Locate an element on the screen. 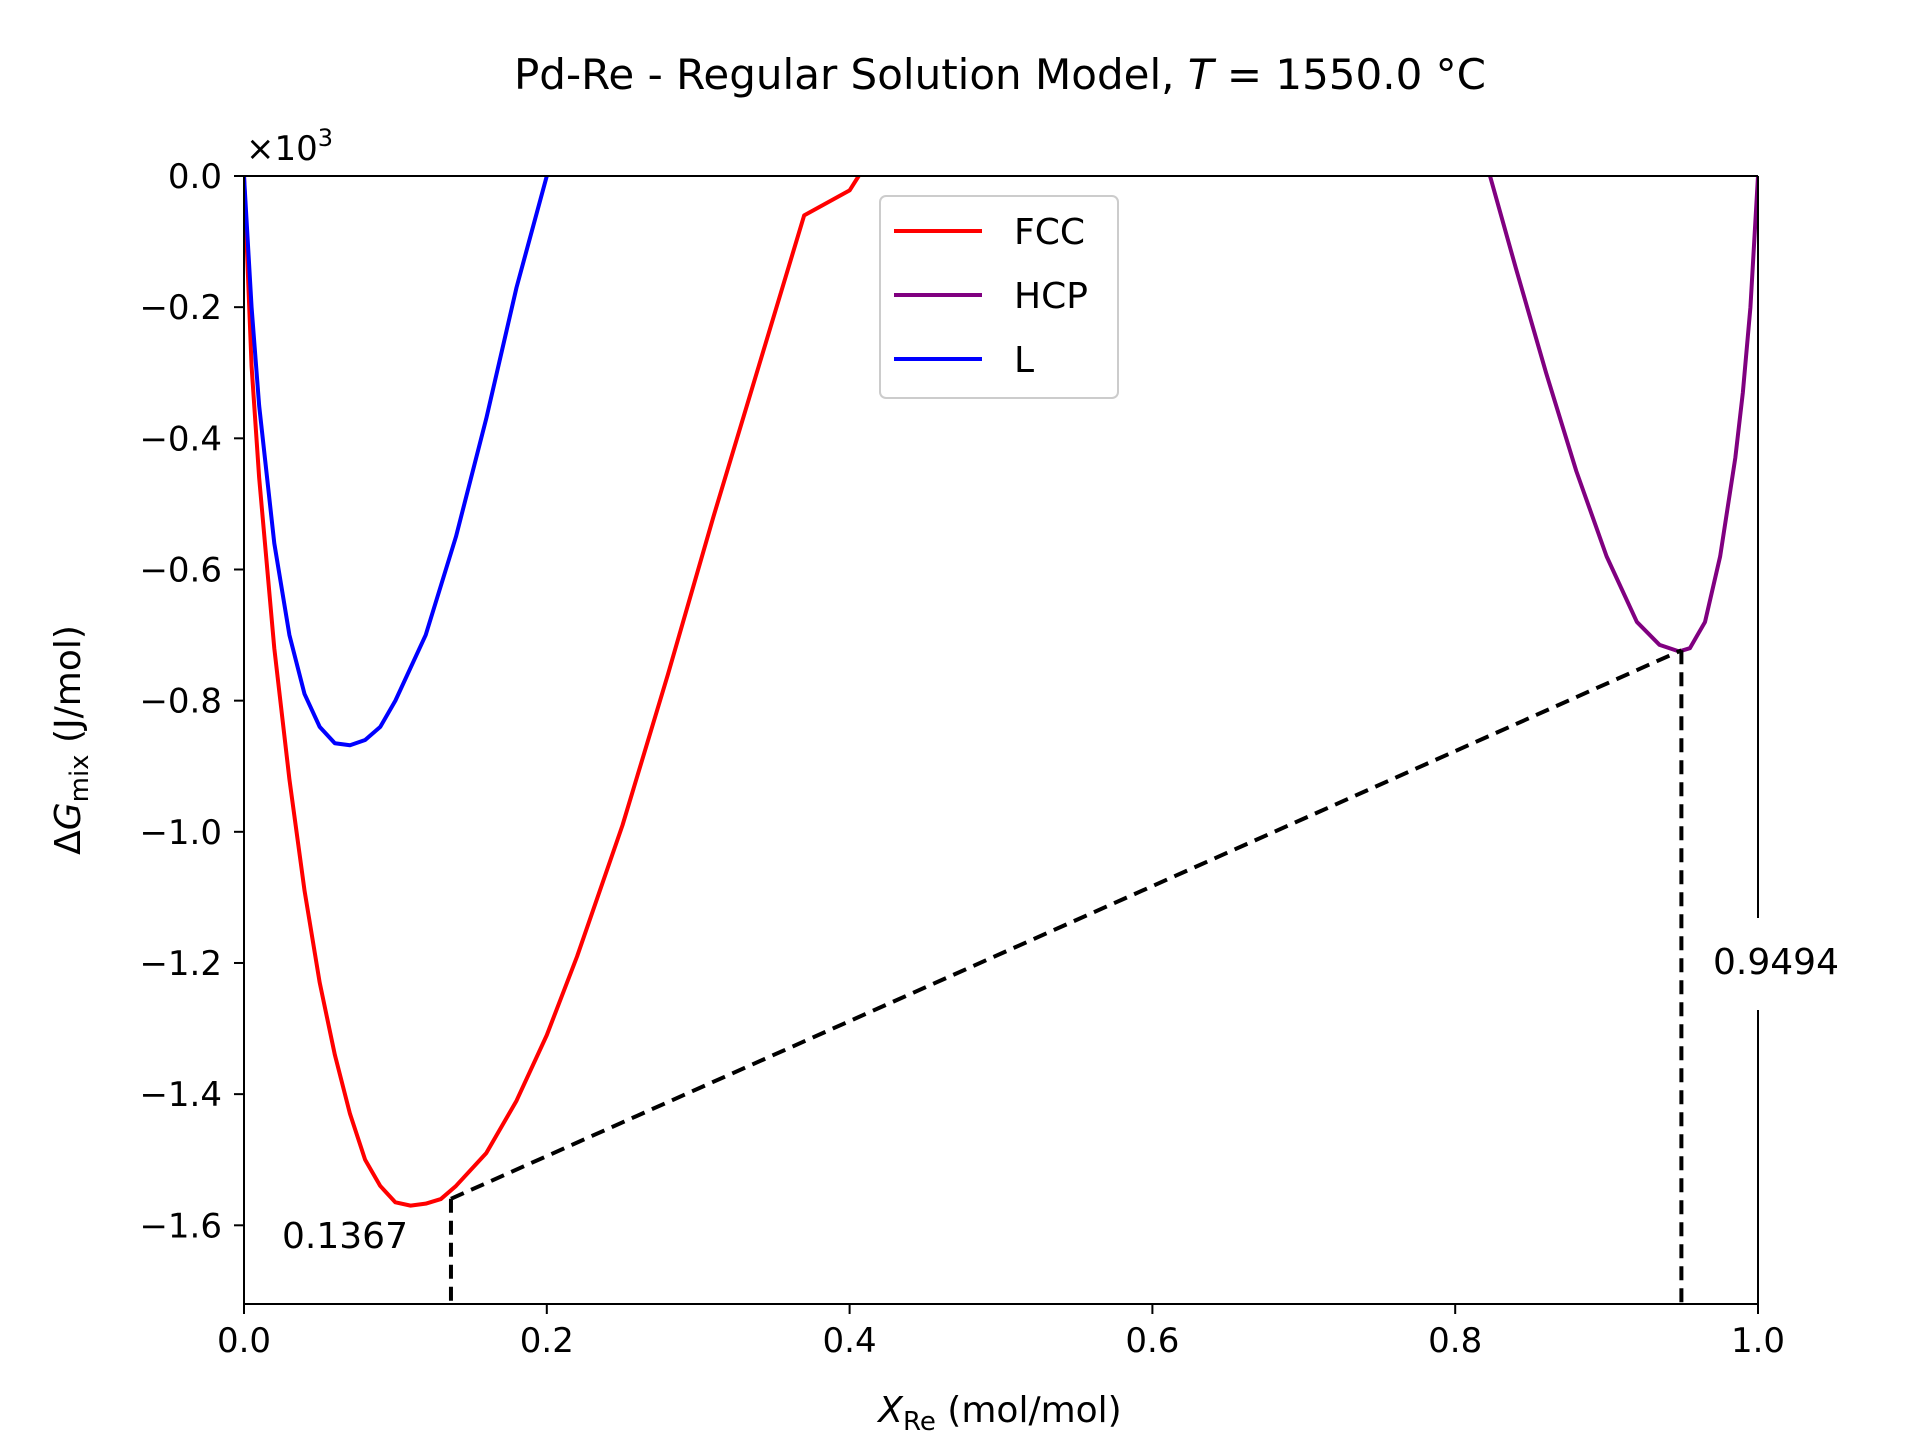 The image size is (1920, 1440). y-tick-label: −0.8 is located at coordinates (180, 702).